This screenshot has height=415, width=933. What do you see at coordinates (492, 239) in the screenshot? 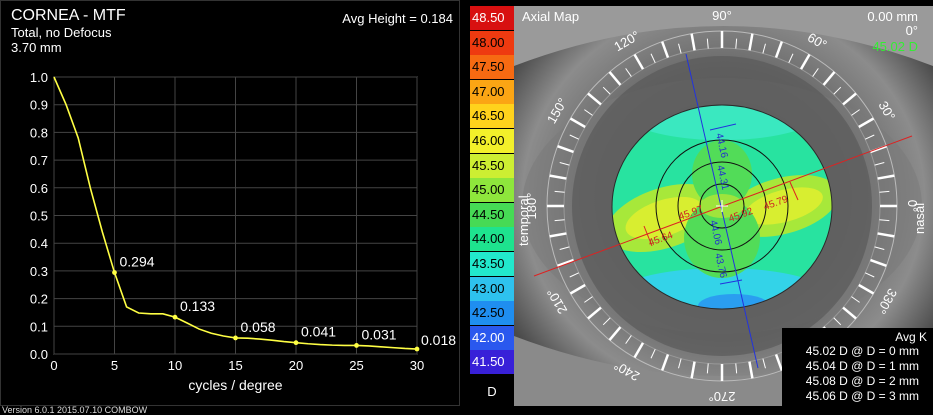
I see `scale-step: 44.00` at bounding box center [492, 239].